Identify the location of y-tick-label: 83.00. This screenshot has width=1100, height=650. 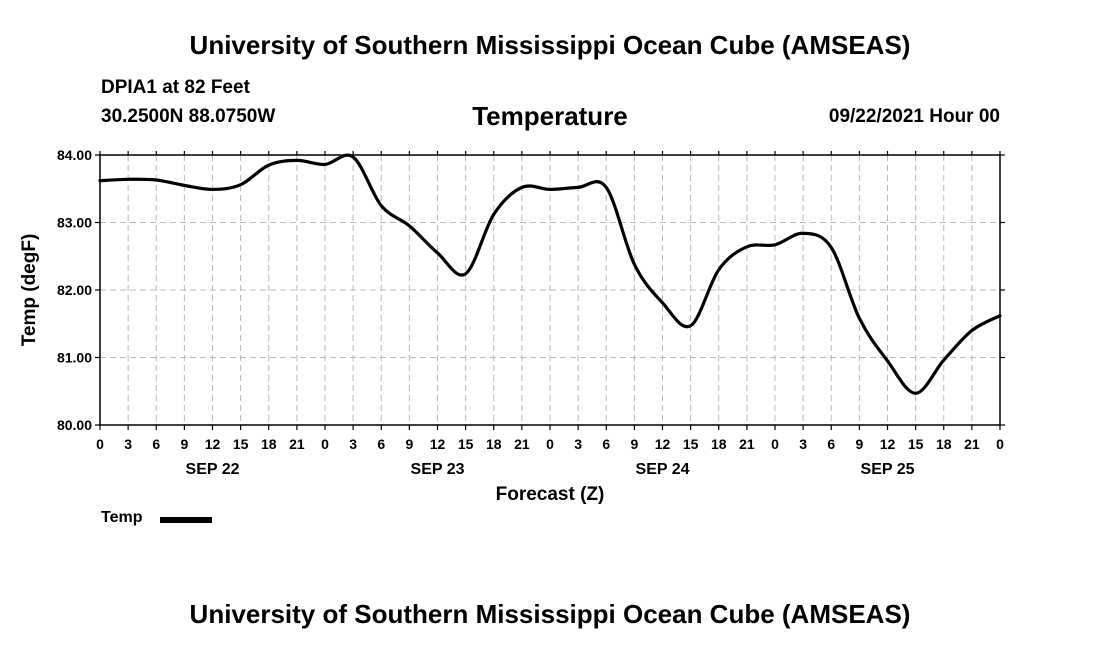
(74, 223).